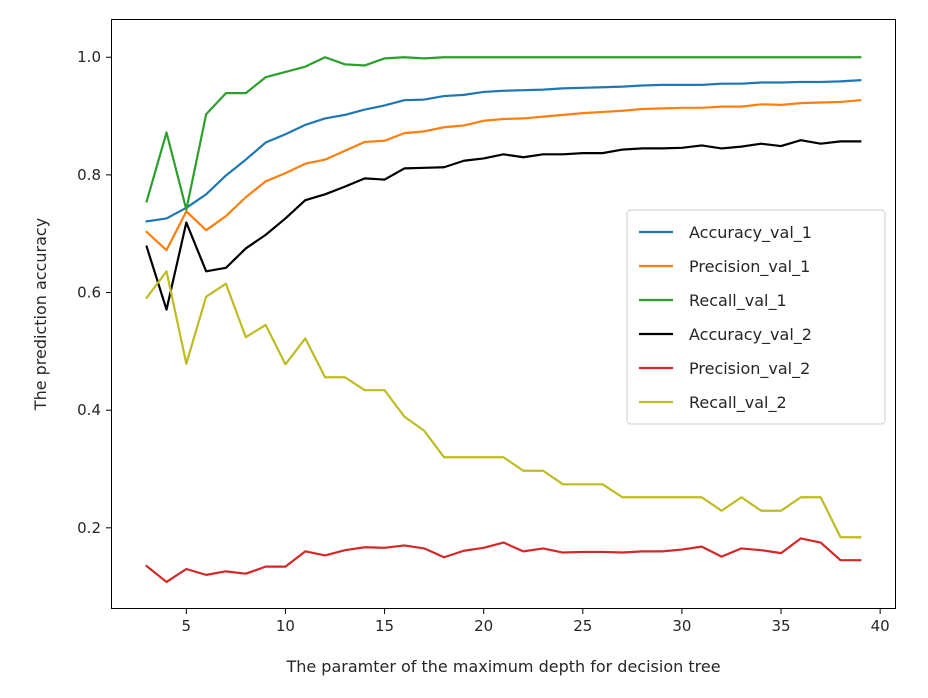 Image resolution: width=928 pixels, height=698 pixels. Describe the element at coordinates (89, 528) in the screenshot. I see `y-tick-label: 0.2` at that location.